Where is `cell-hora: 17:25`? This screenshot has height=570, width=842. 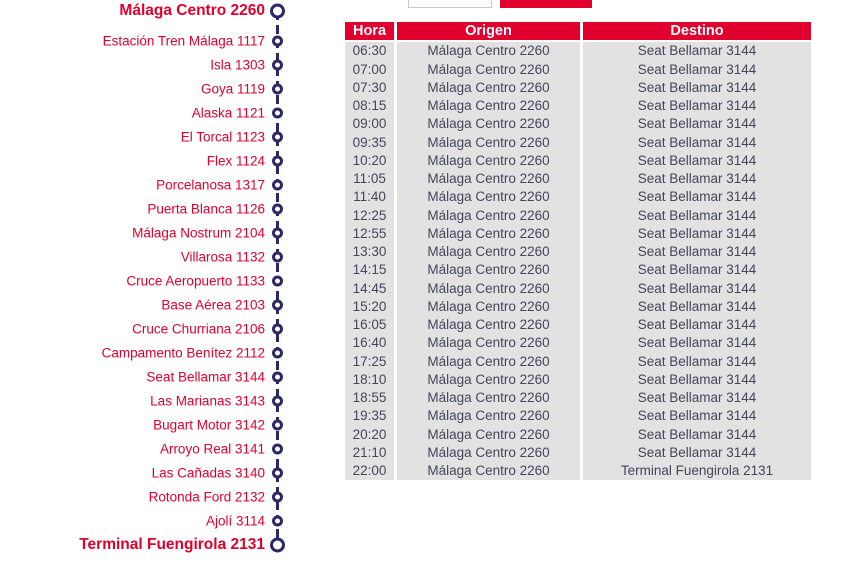
cell-hora: 17:25 is located at coordinates (369, 361).